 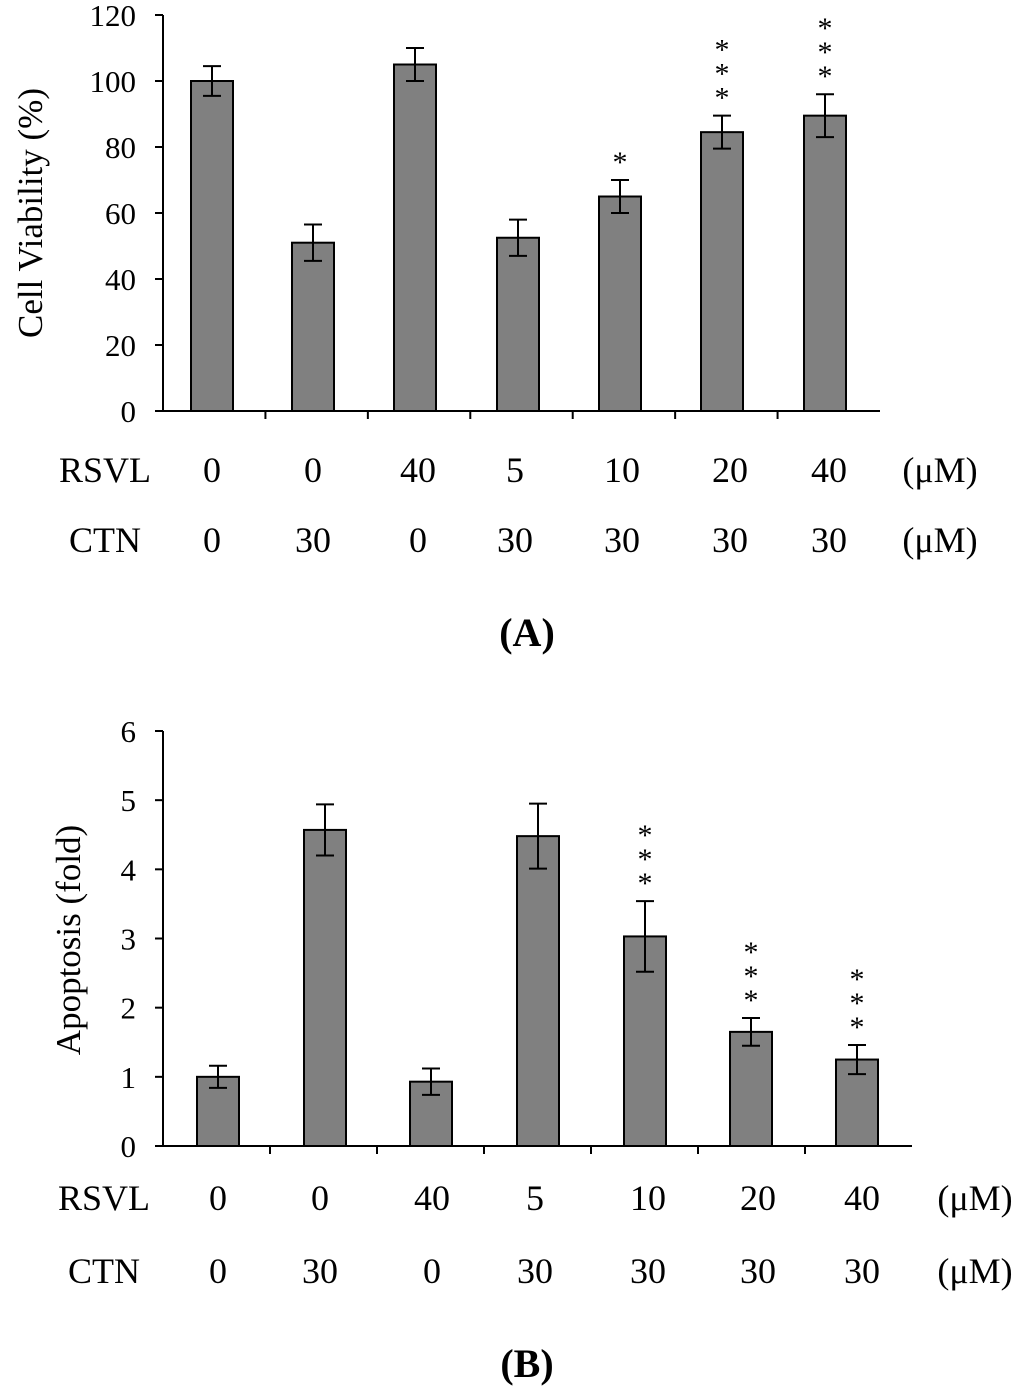 I want to click on y-tick-label: 3, so click(x=129, y=939).